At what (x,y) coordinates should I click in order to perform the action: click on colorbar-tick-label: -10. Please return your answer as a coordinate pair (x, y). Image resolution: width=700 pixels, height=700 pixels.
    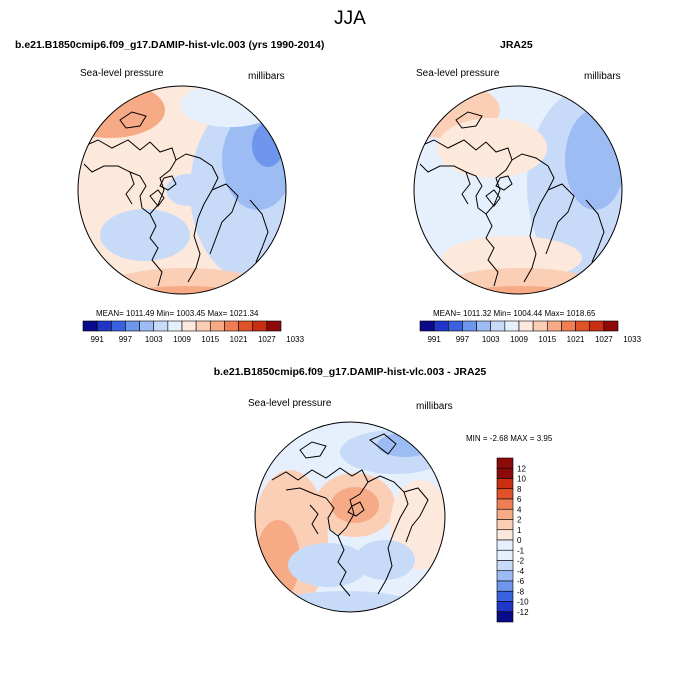
    Looking at the image, I should click on (523, 602).